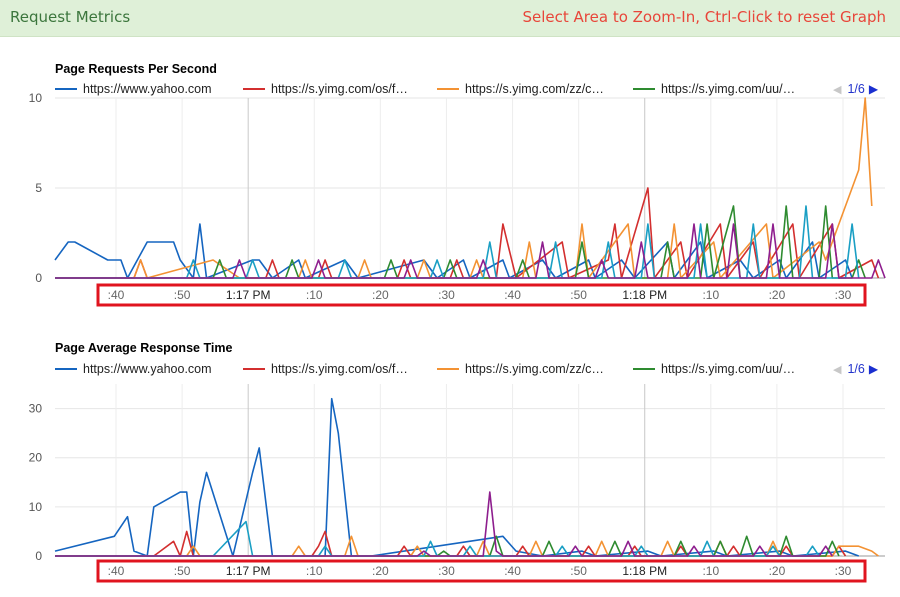 The image size is (900, 597). What do you see at coordinates (144, 348) in the screenshot?
I see `chart-title: Page Average Response Time` at bounding box center [144, 348].